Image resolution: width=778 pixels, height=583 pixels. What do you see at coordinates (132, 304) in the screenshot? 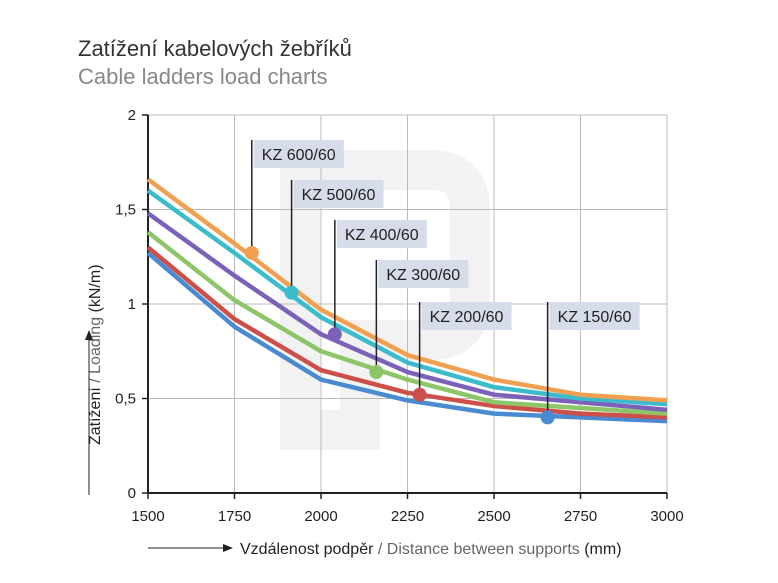
I see `y-tick-label: 1` at bounding box center [132, 304].